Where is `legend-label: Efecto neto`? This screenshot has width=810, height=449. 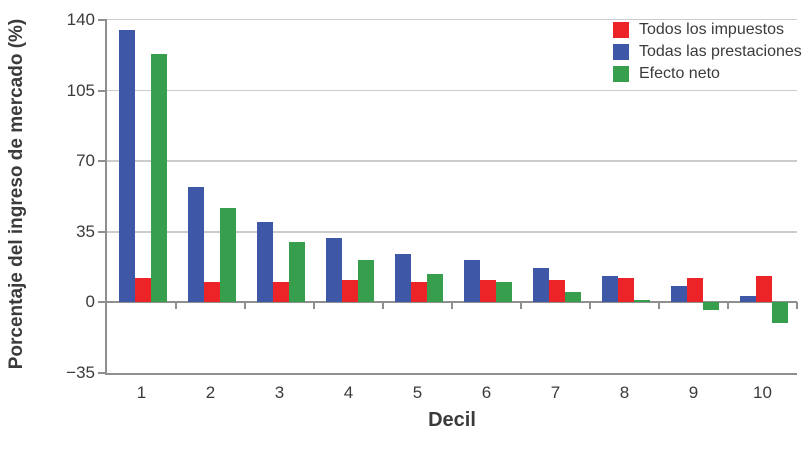 legend-label: Efecto neto is located at coordinates (679, 73).